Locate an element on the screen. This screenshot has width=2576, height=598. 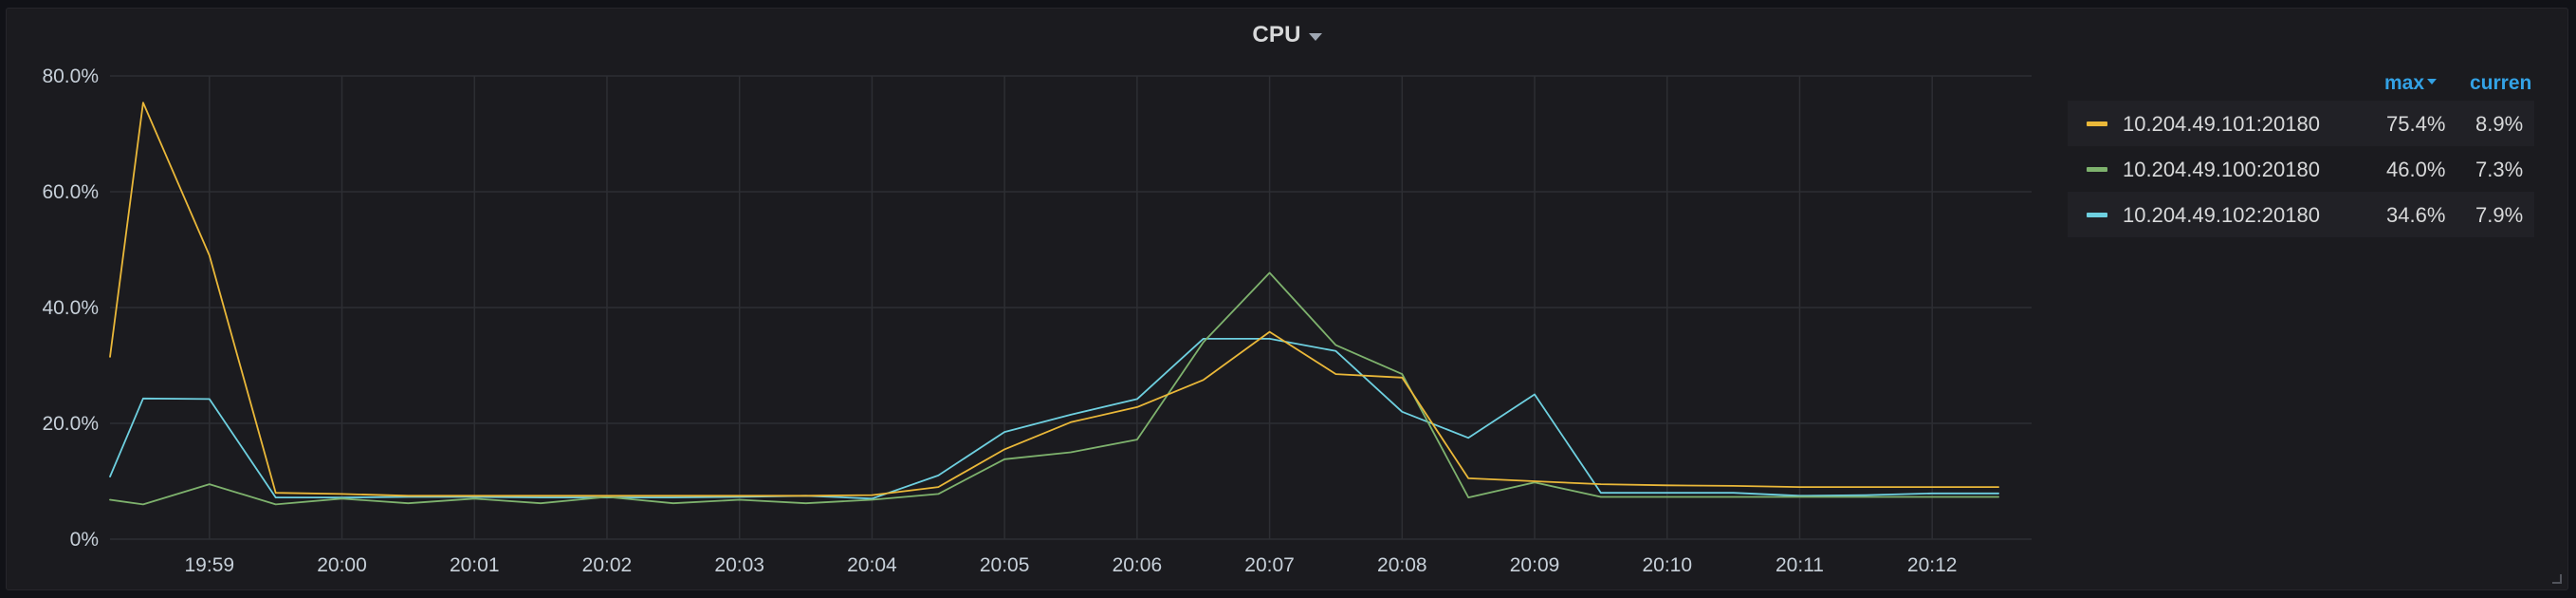
legend-series-name: 10.204.49.102:20180 is located at coordinates (2221, 215).